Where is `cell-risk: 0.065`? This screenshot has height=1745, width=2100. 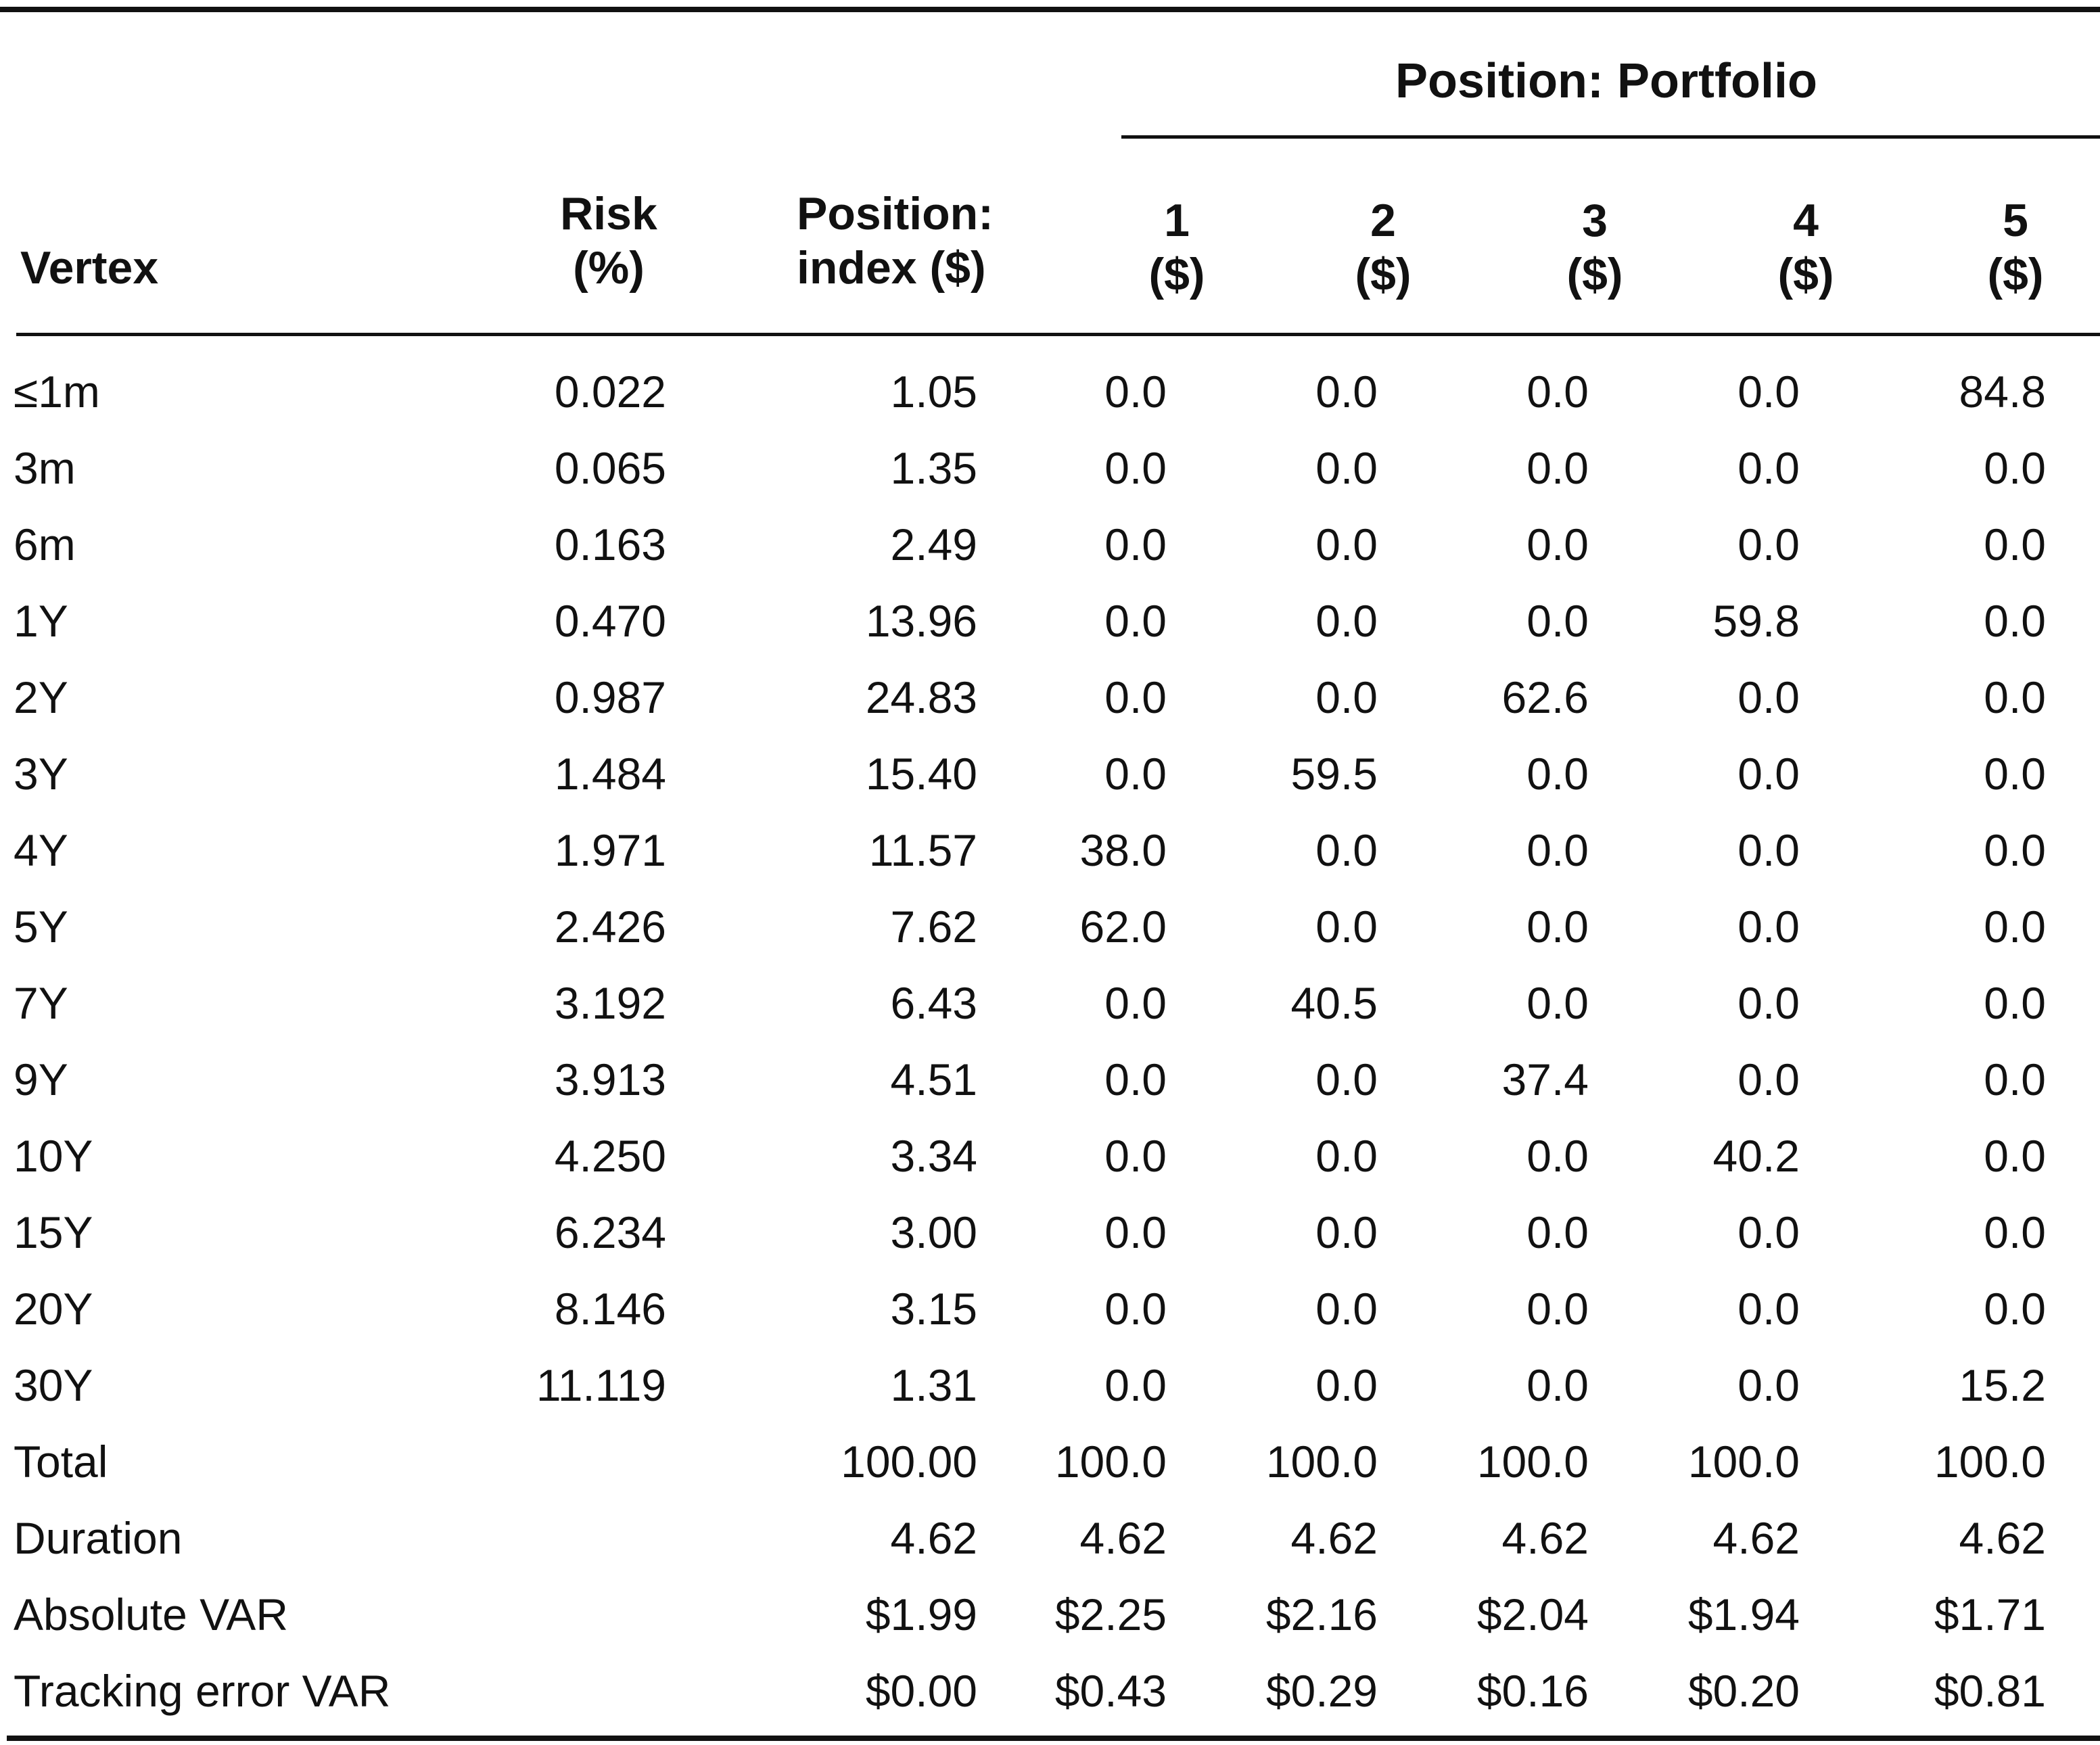
cell-risk: 0.065 is located at coordinates (610, 467).